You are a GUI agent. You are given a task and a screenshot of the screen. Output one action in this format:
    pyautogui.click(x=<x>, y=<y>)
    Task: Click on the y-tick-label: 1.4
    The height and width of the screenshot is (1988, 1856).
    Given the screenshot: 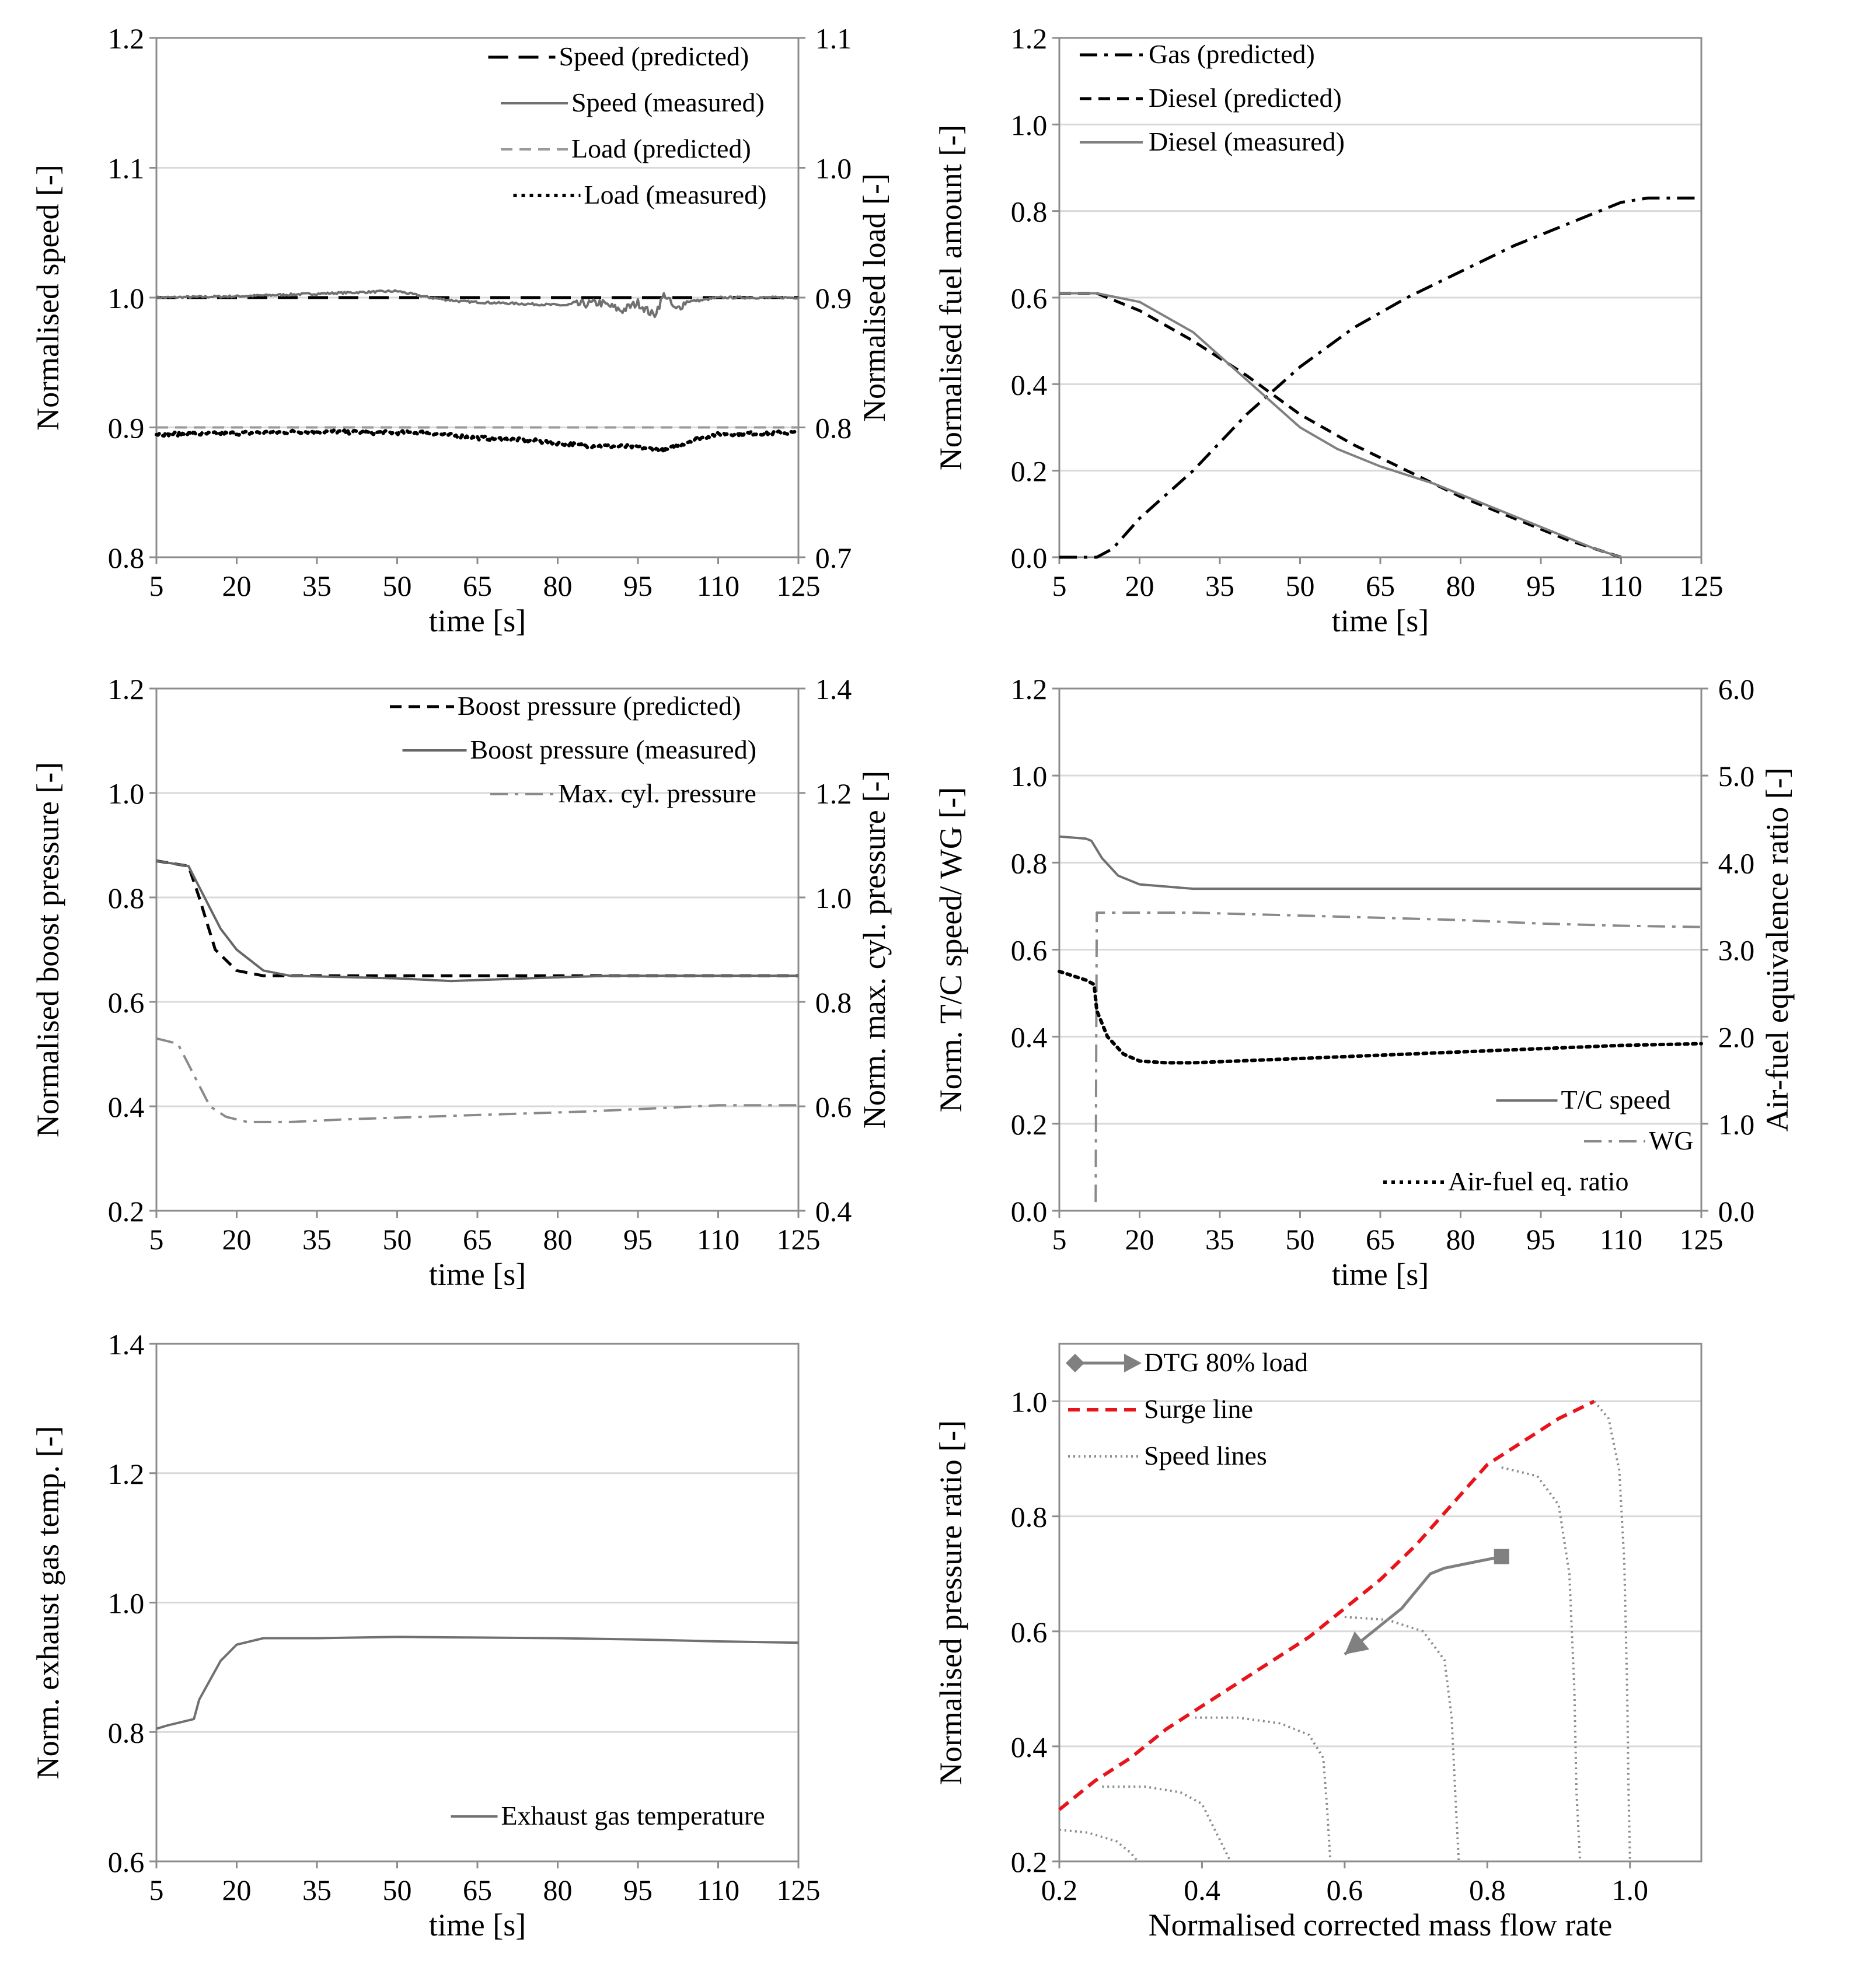 What is the action you would take?
    pyautogui.click(x=126, y=1344)
    